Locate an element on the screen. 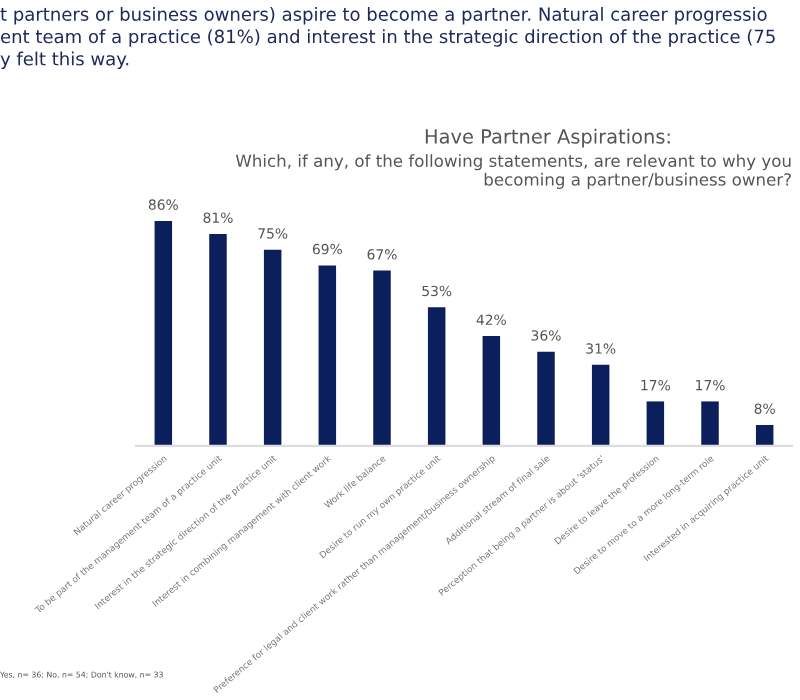 Image resolution: width=800 pixels, height=700 pixels. chart-title: Have Partner Aspirations: is located at coordinates (547, 138).